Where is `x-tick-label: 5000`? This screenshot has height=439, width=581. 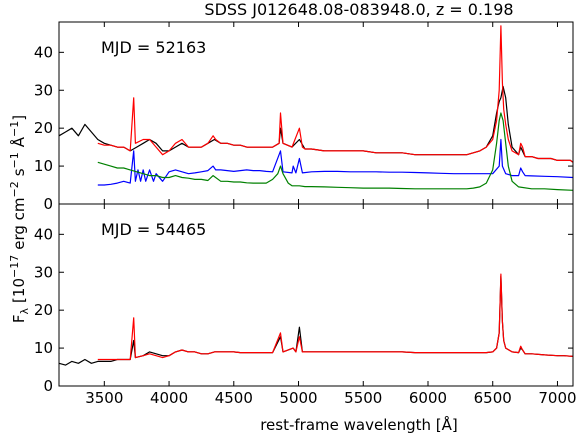
x-tick-label: 5000 is located at coordinates (298, 398).